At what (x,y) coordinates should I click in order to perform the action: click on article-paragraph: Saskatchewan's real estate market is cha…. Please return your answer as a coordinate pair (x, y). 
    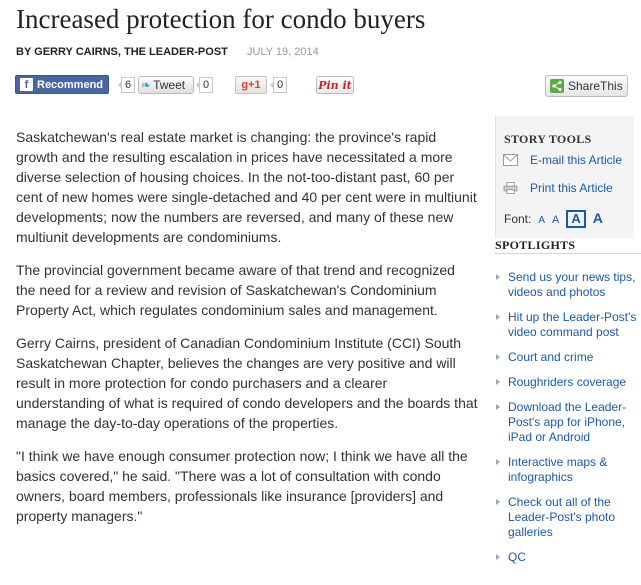
    Looking at the image, I should click on (246, 187).